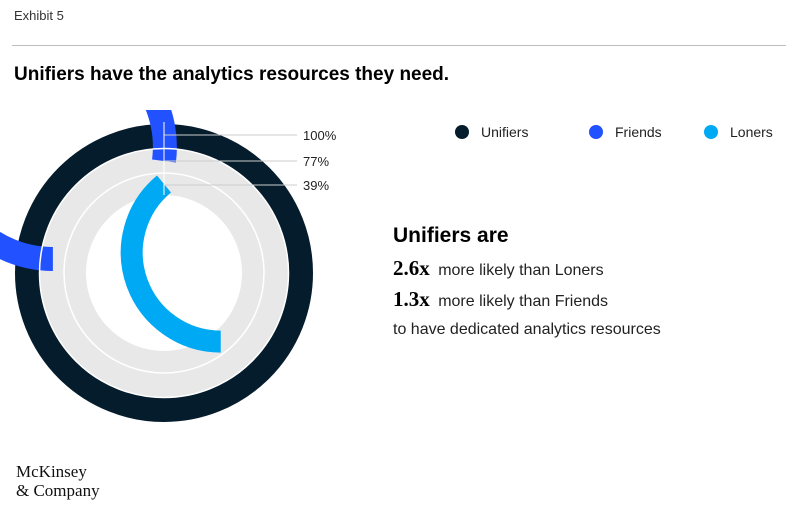 This screenshot has height=522, width=800. I want to click on multiplier-friends: 1.3x, so click(411, 299).